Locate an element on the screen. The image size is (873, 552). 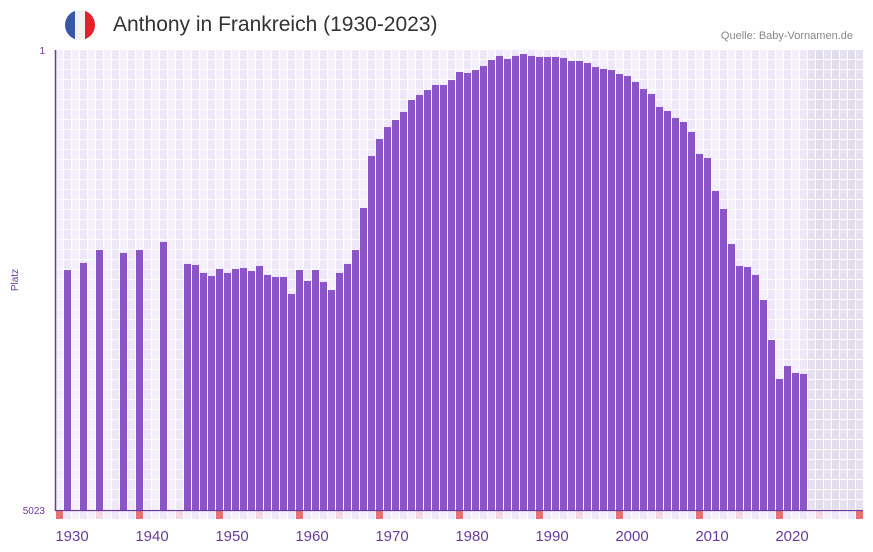
x-tick-1930: 1930 is located at coordinates (71, 536).